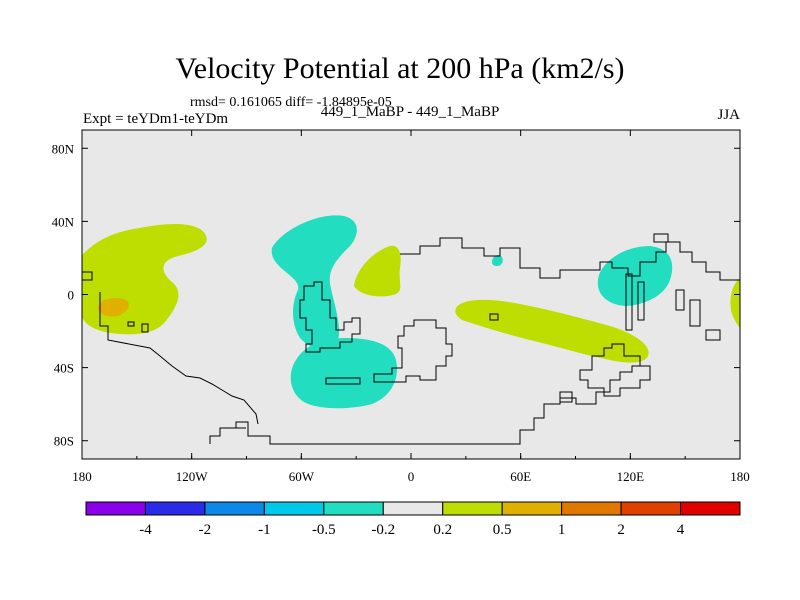  Describe the element at coordinates (71, 295) in the screenshot. I see `y-tick-label: 0` at that location.